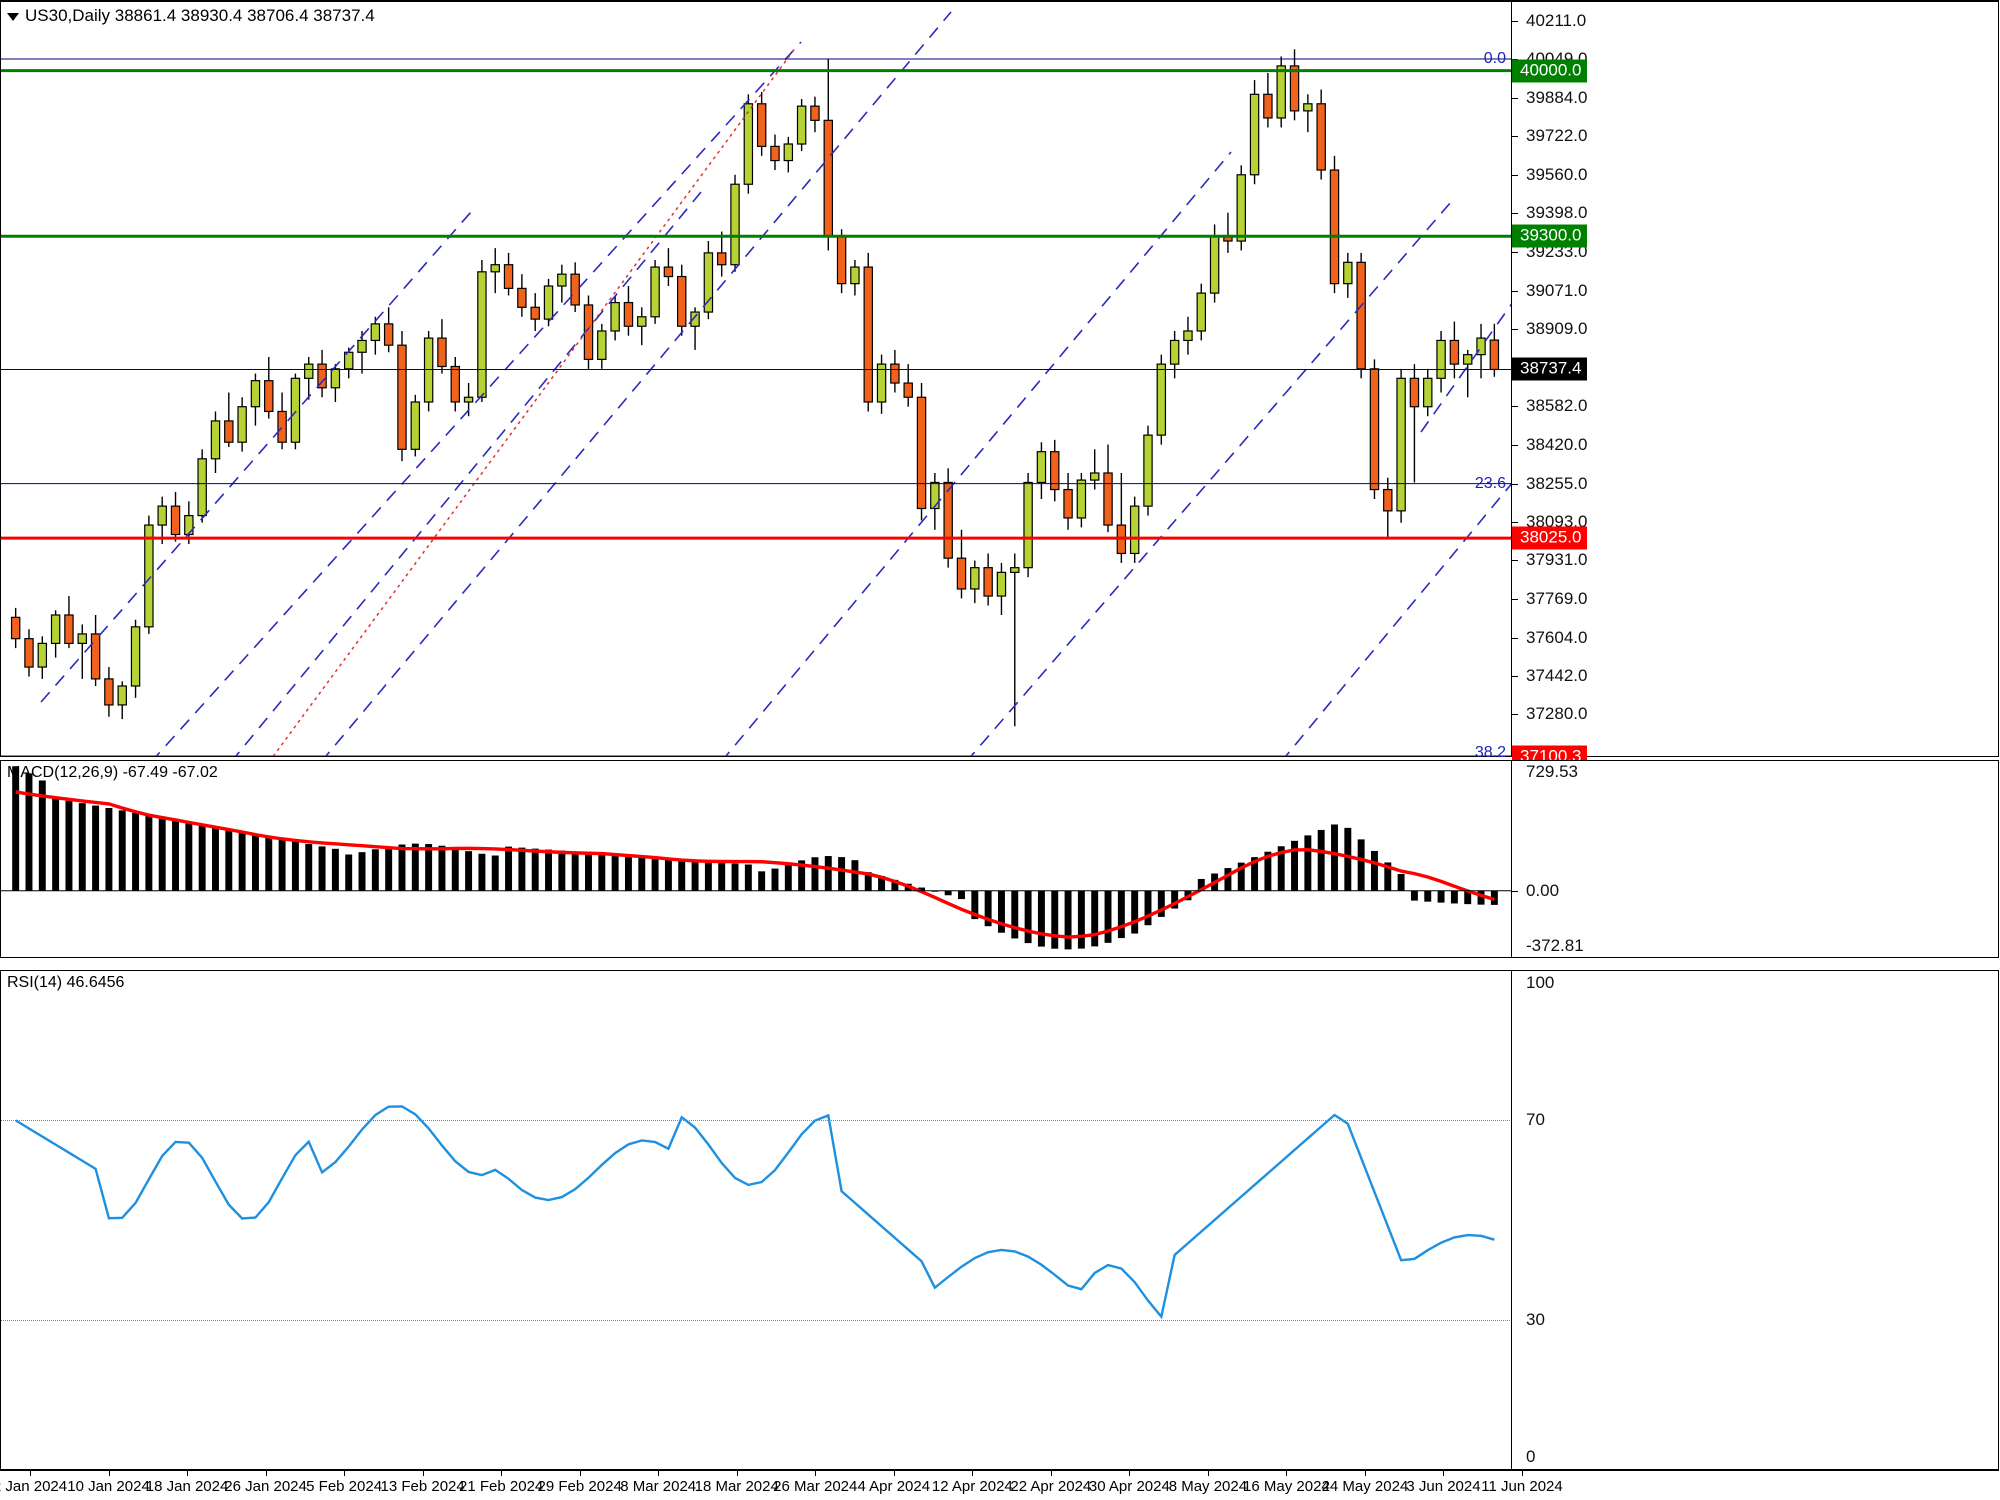  What do you see at coordinates (658, 1486) in the screenshot?
I see `date-axis-label: 8 Mar 2024` at bounding box center [658, 1486].